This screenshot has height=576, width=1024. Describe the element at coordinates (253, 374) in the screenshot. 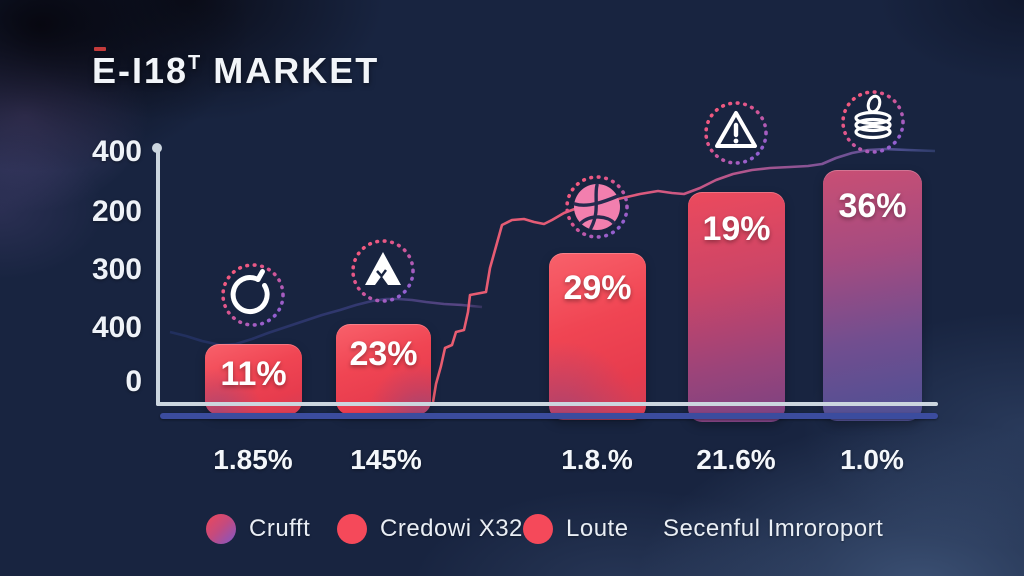

I see `bar-1-value-label: 11%` at that location.